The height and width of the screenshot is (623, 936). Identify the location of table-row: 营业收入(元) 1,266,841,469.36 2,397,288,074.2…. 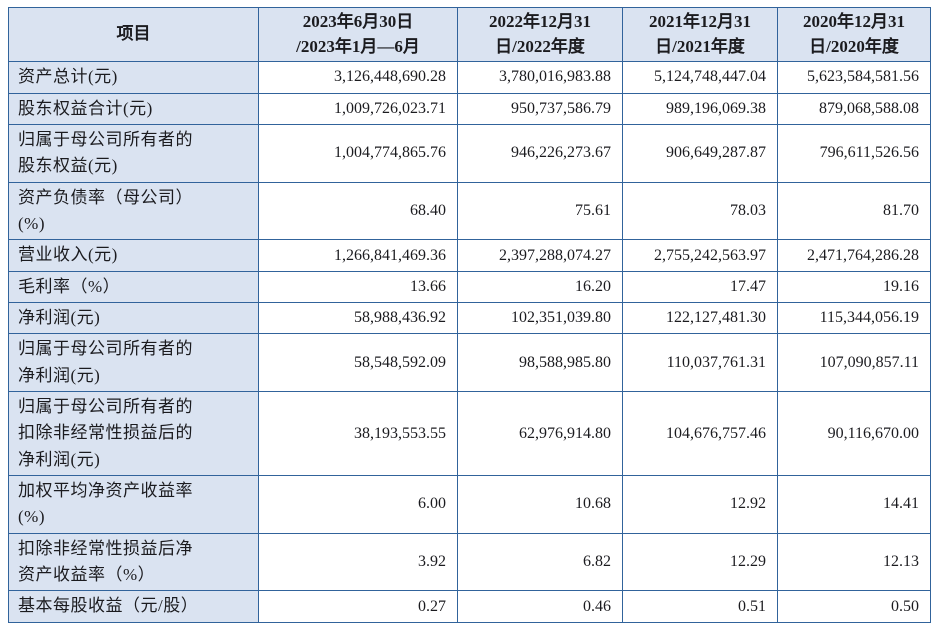
(469, 255).